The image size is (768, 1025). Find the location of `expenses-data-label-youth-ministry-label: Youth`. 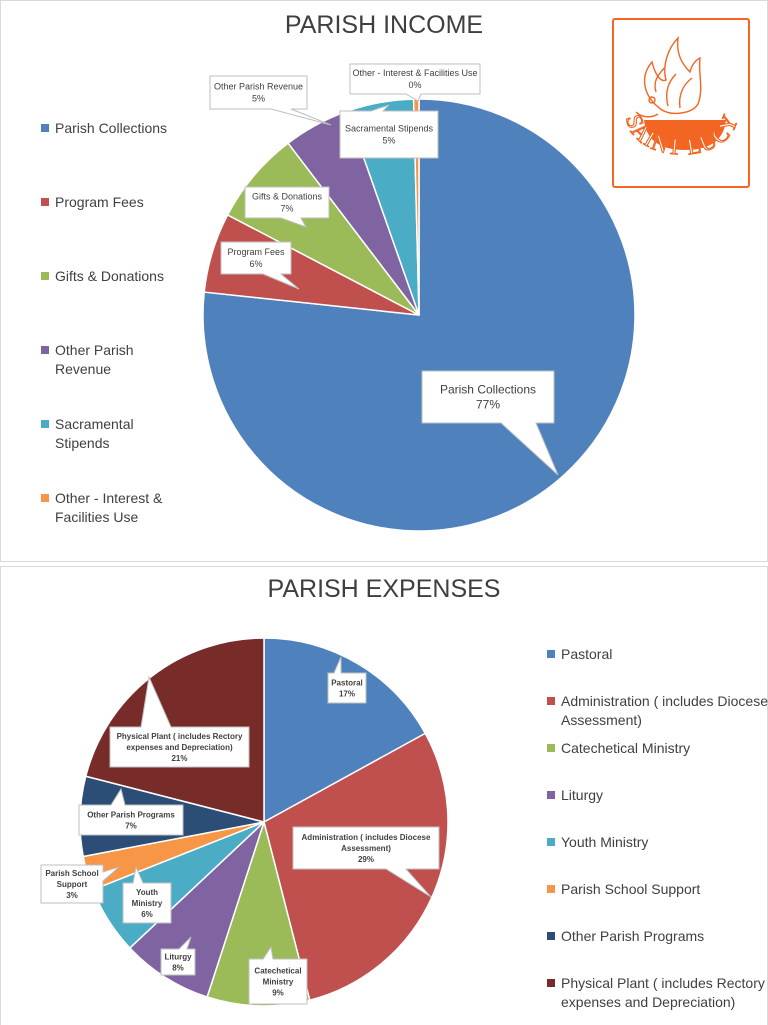

expenses-data-label-youth-ministry-label: Youth is located at coordinates (147, 892).